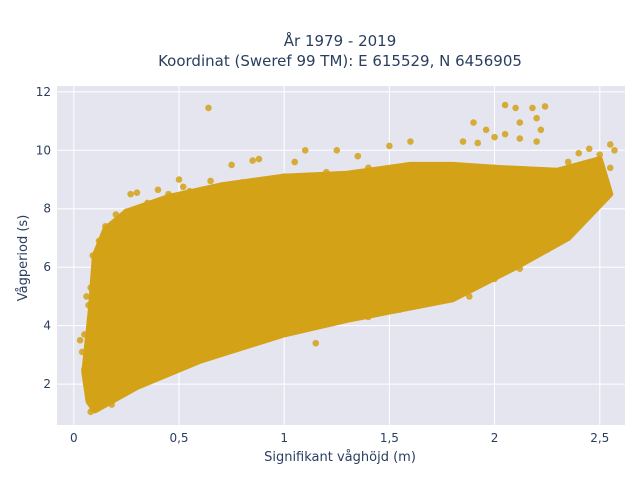 The width and height of the screenshot is (640, 480). What do you see at coordinates (47, 267) in the screenshot?
I see `y-tick-label: 6` at bounding box center [47, 267].